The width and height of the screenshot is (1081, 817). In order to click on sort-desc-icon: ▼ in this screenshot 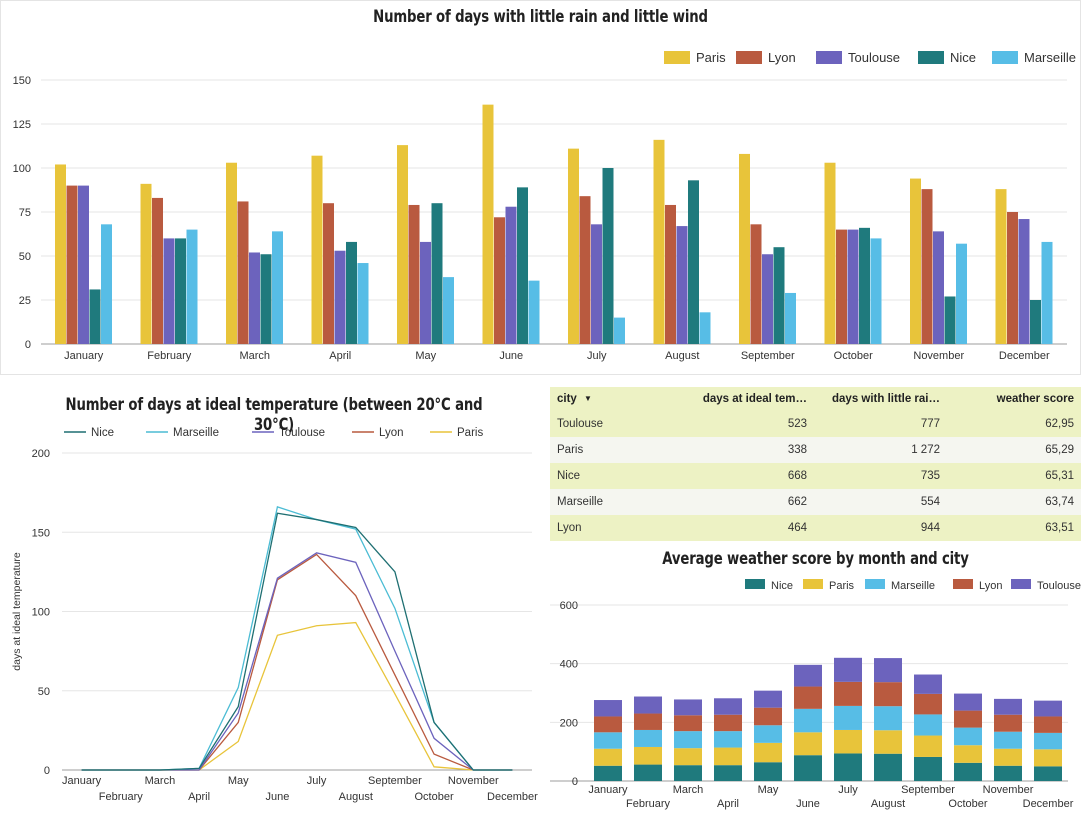, I will do `click(588, 398)`.